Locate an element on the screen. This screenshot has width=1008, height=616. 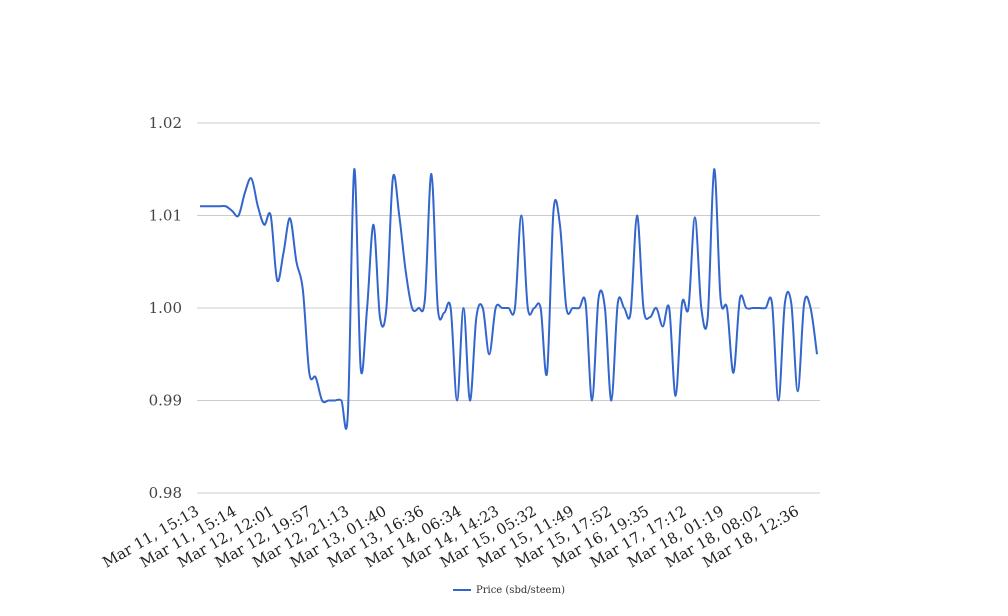
y-tick-label: 1.02 is located at coordinates (165, 123).